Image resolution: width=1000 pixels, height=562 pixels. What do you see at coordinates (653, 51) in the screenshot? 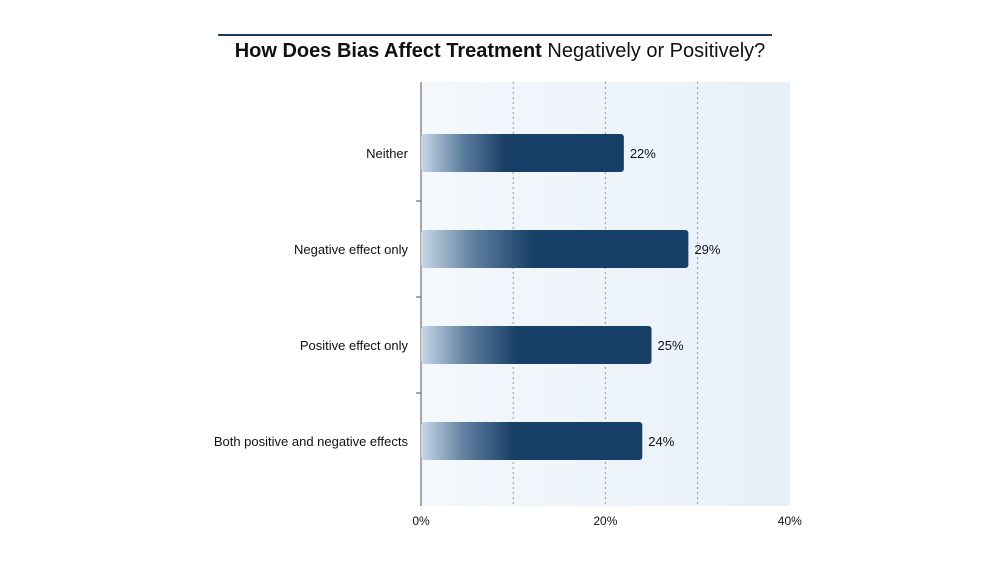
I see `chart-title-rest: Negatively or Positively?` at bounding box center [653, 51].